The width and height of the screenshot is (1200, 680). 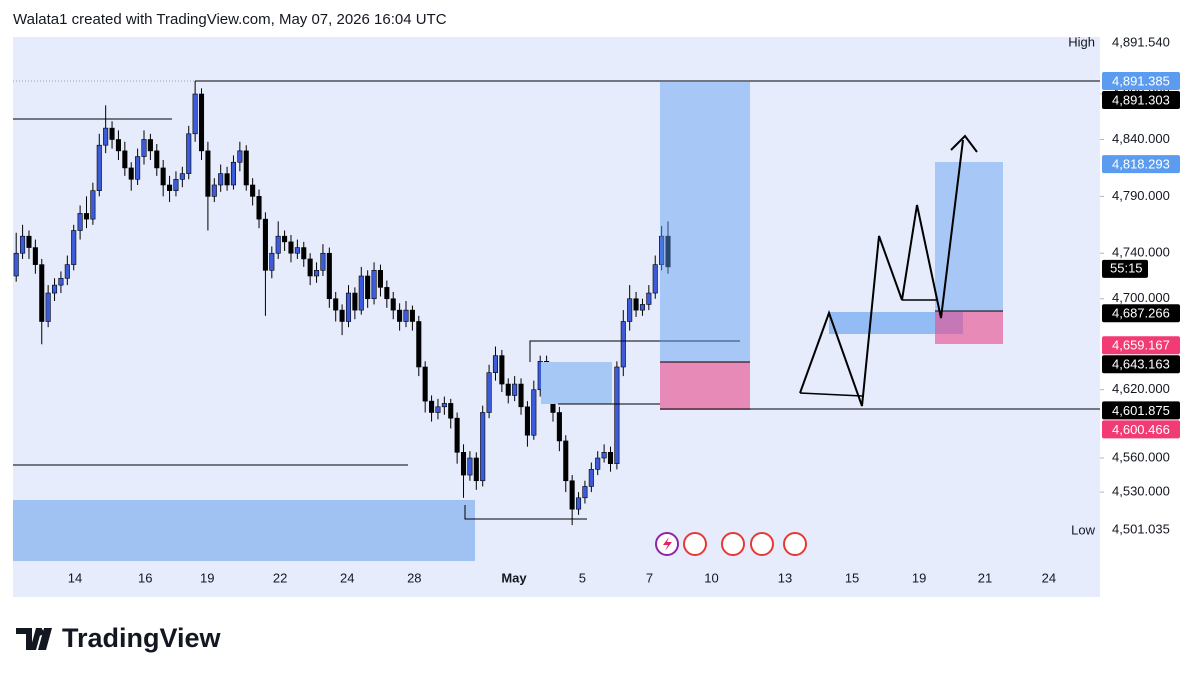 What do you see at coordinates (1141, 252) in the screenshot?
I see `y-tick-label: 4,740.000` at bounding box center [1141, 252].